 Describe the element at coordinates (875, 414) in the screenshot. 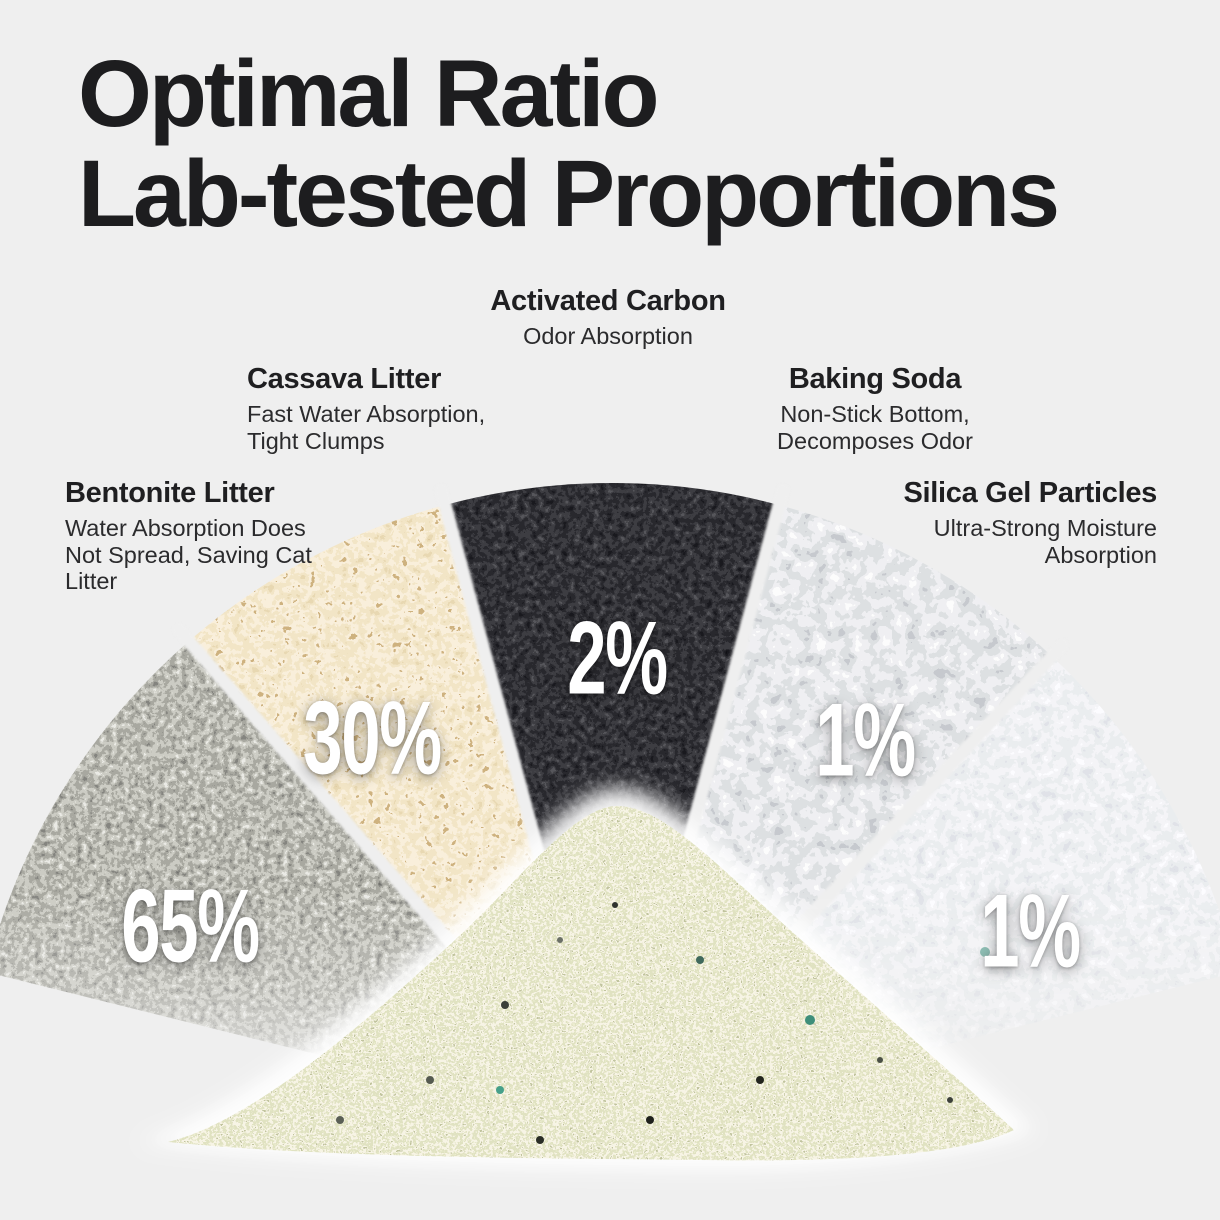

I see `baking-soda-description-line-1: Non-Stick Bottom,` at that location.